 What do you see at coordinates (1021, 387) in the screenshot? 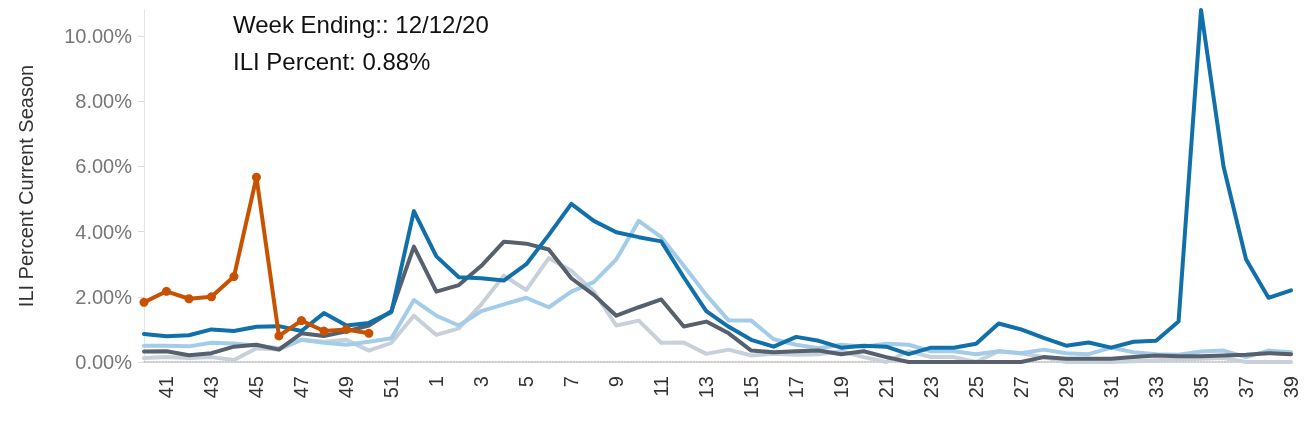
I see `x-tick-label: 27` at bounding box center [1021, 387].